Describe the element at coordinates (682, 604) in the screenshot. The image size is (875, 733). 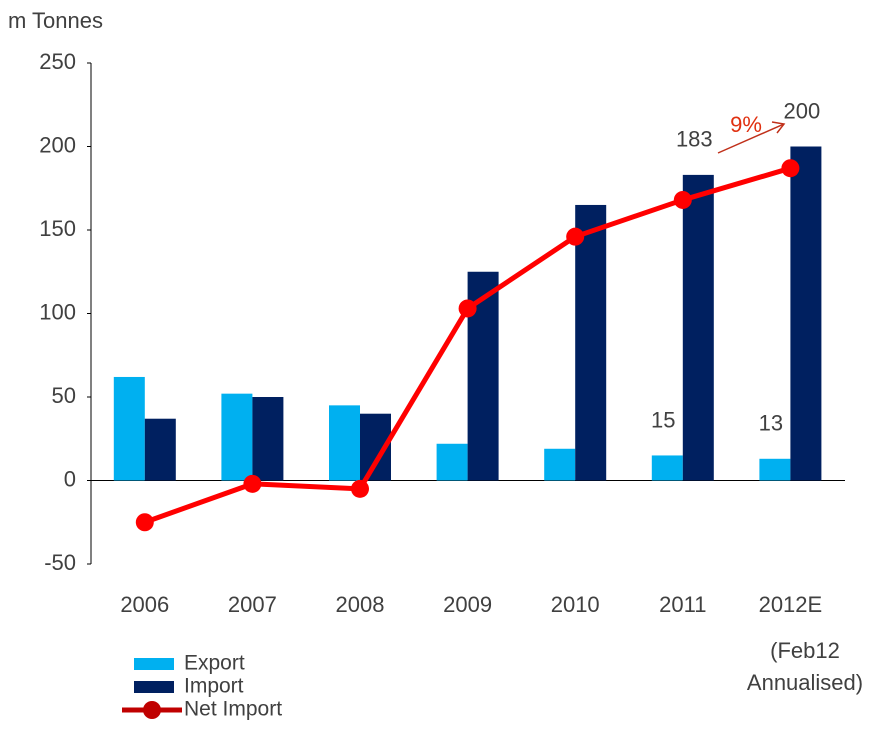
I see `x-tick-label: 2011` at that location.